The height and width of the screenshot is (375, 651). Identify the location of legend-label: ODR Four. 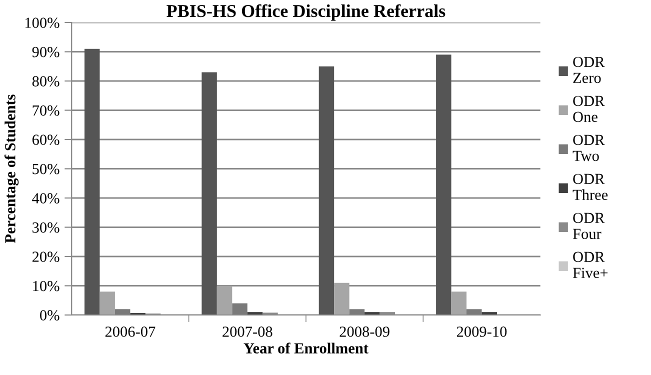
(588, 226).